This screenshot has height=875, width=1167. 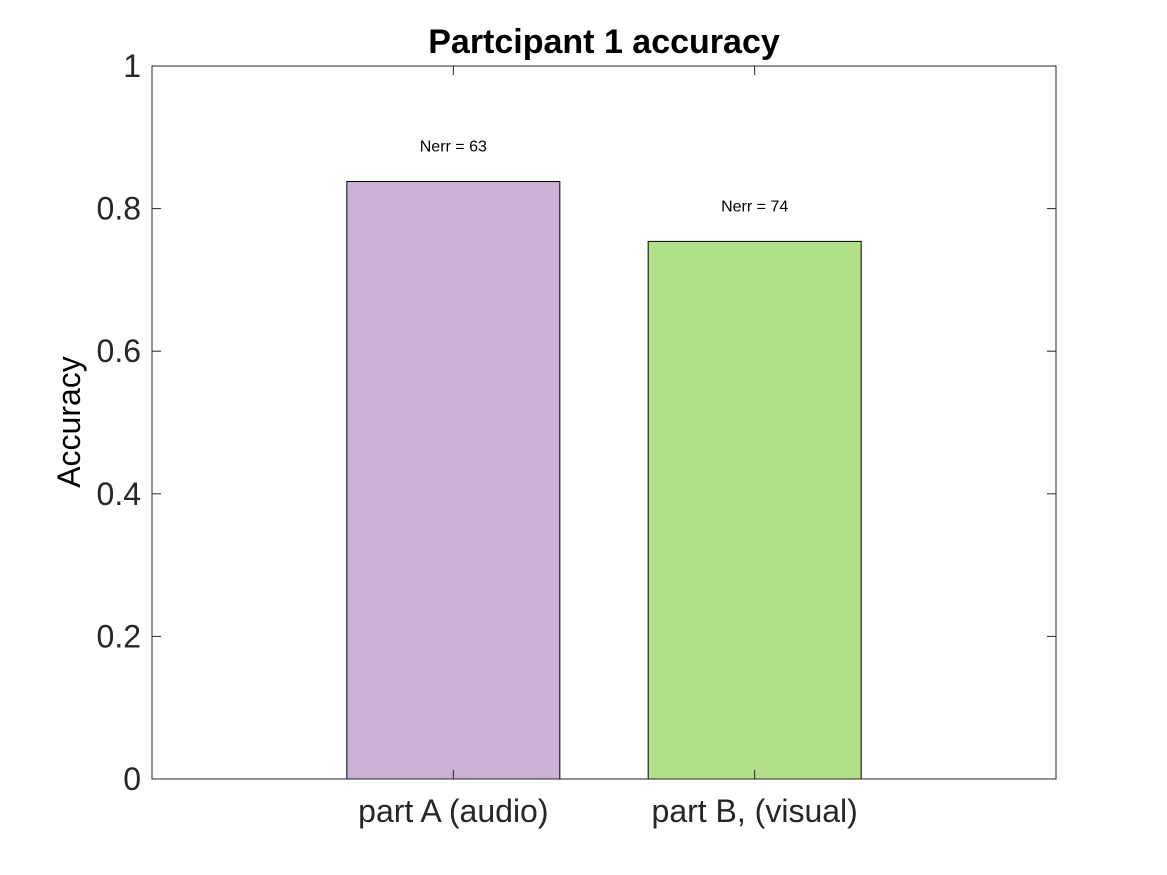 What do you see at coordinates (604, 42) in the screenshot?
I see `chart-title: Partcipant 1 accuracy` at bounding box center [604, 42].